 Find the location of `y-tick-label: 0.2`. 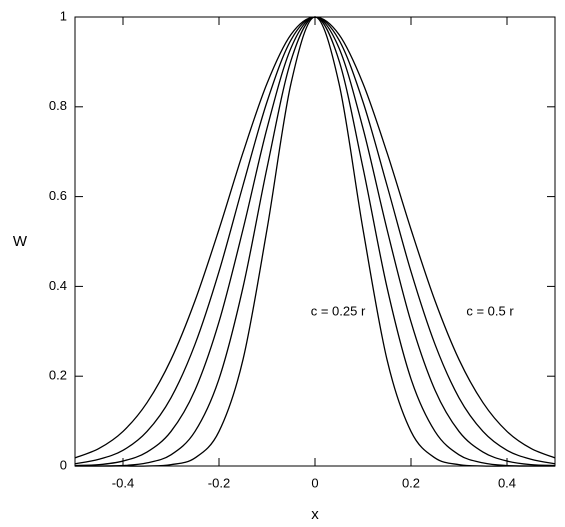

y-tick-label: 0.2 is located at coordinates (58, 375).